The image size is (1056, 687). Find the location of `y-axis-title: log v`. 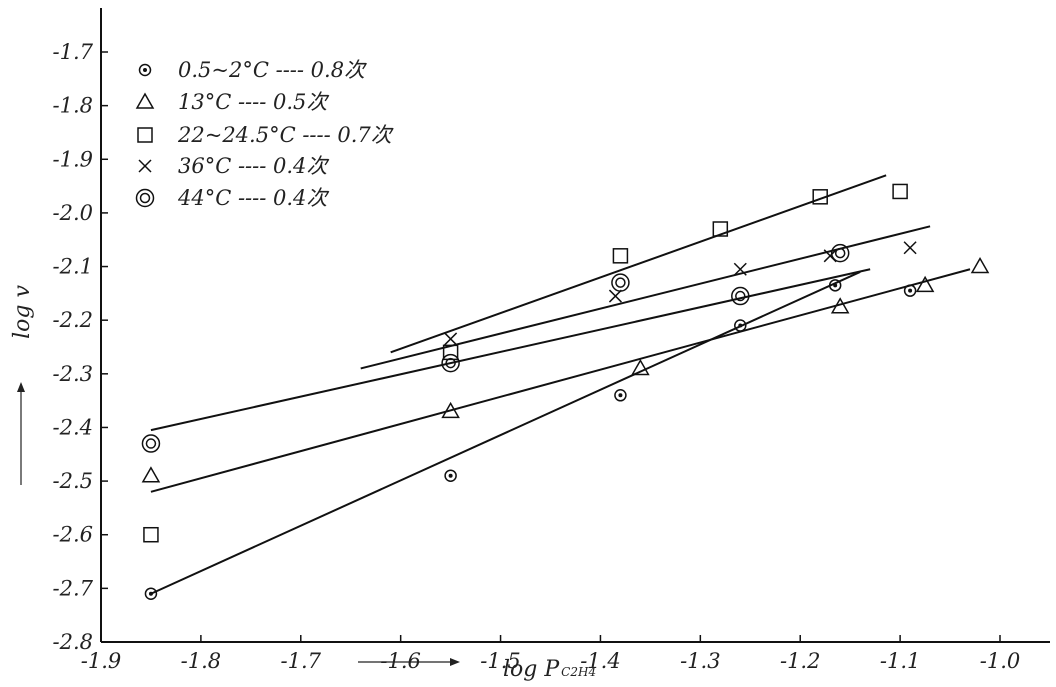

y-axis-title: log v is located at coordinates (22, 385).